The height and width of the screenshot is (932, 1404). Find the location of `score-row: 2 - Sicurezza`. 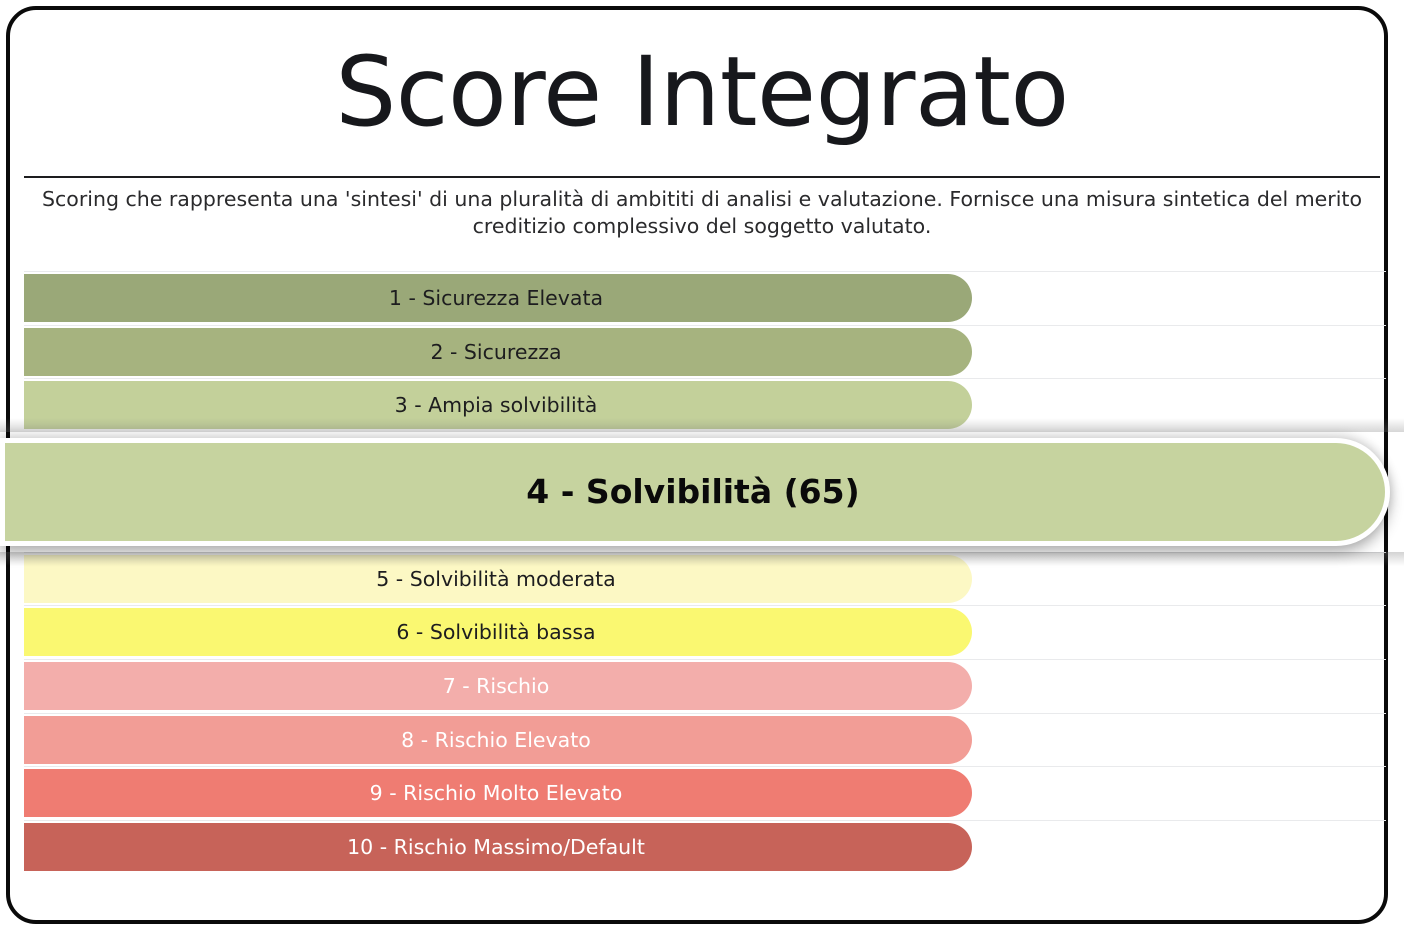

score-row: 2 - Sicurezza is located at coordinates (702, 351).